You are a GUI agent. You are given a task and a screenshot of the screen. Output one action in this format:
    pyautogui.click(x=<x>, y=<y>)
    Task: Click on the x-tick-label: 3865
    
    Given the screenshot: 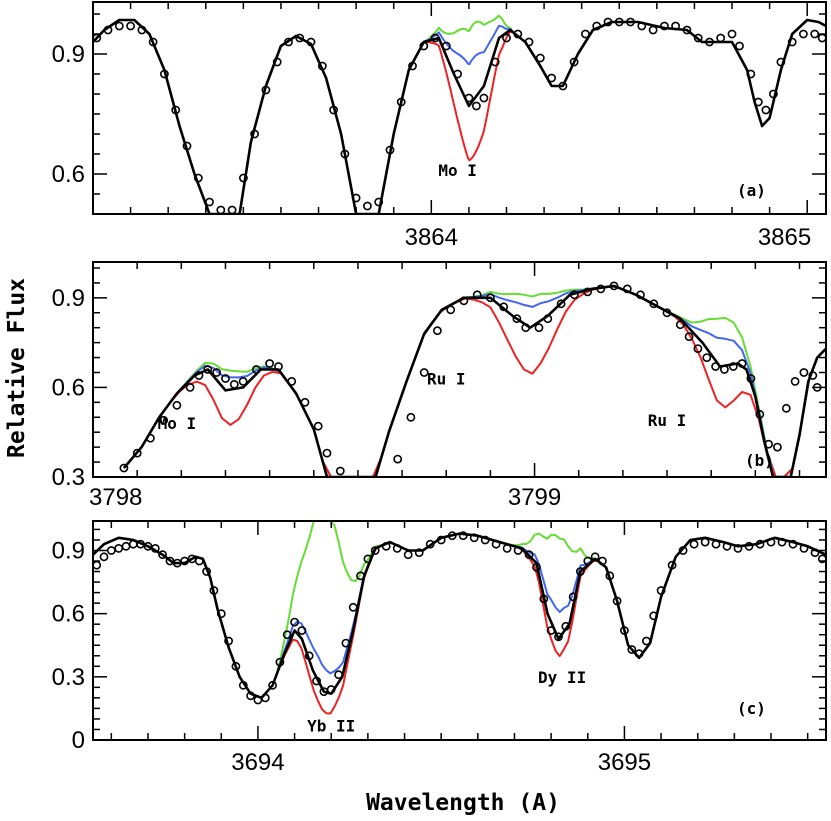 What is the action you would take?
    pyautogui.click(x=784, y=237)
    